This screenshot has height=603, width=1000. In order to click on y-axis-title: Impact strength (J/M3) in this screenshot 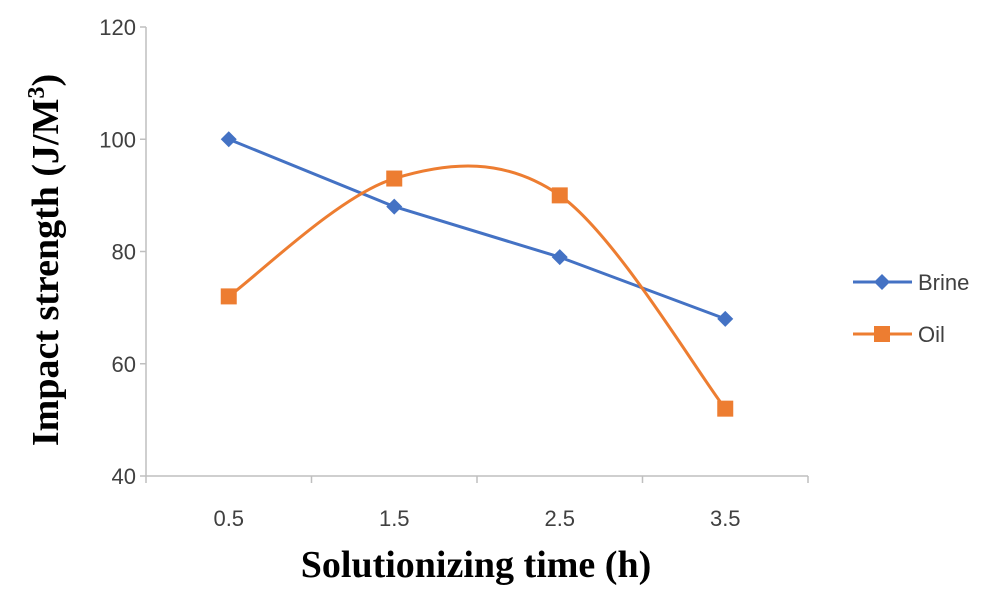, I will do `click(45, 260)`.